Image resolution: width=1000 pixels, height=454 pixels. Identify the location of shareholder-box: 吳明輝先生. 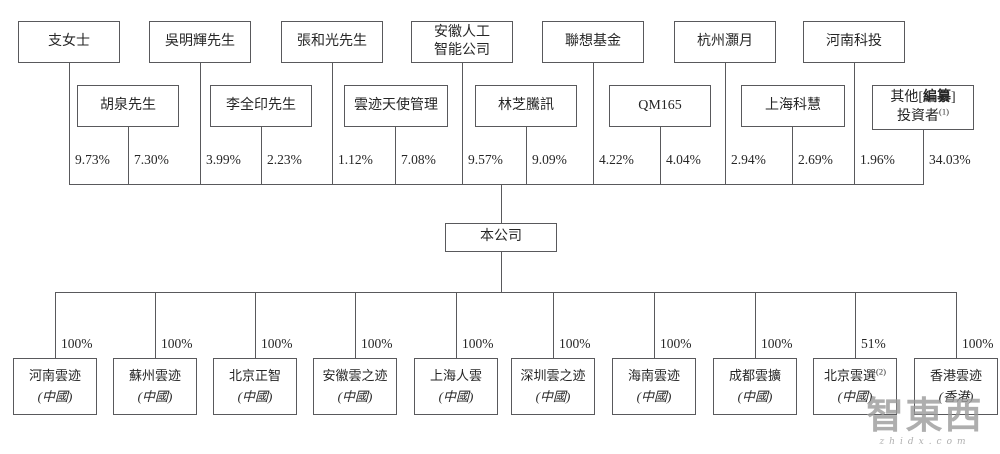
(200, 42).